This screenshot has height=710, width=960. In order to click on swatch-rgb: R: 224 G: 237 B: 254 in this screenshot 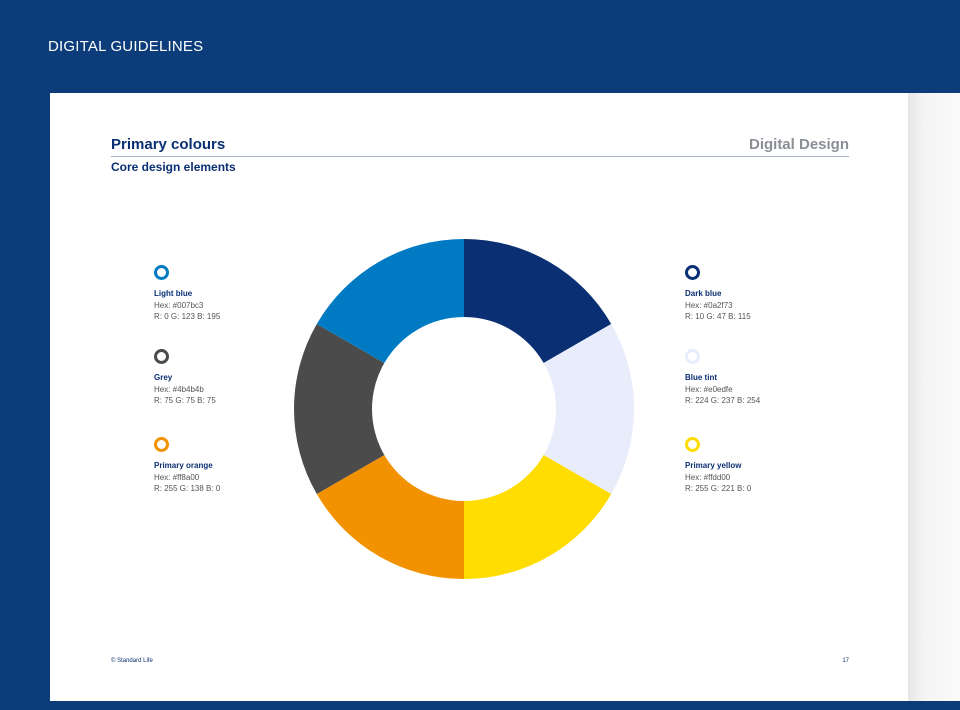, I will do `click(723, 400)`.